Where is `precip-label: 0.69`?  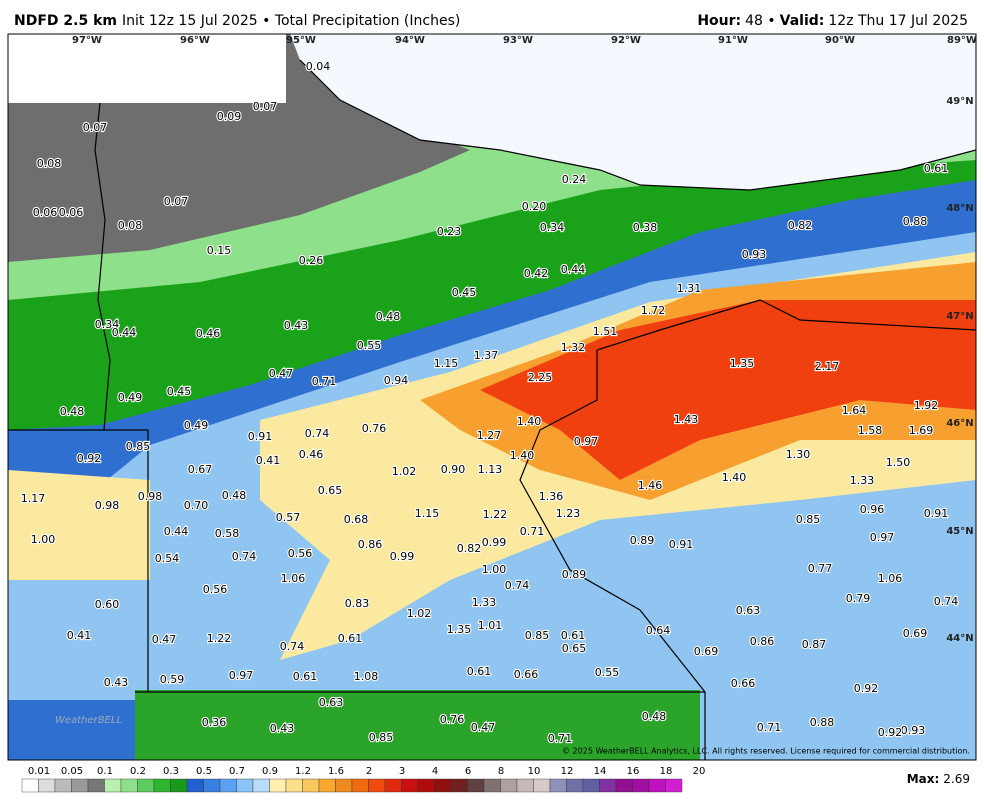 precip-label: 0.69 is located at coordinates (706, 651).